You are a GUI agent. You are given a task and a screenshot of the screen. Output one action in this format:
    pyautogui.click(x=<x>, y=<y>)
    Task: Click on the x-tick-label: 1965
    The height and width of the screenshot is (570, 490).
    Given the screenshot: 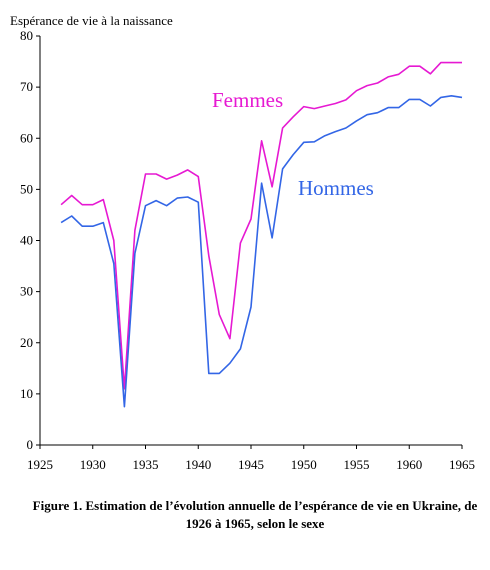 What is the action you would take?
    pyautogui.click(x=462, y=464)
    